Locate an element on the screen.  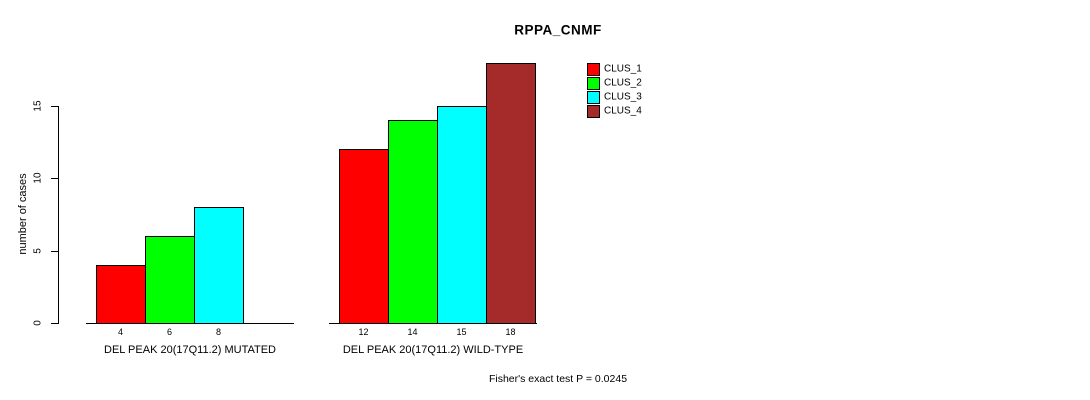
legend-label: CLUS_3 is located at coordinates (623, 97).